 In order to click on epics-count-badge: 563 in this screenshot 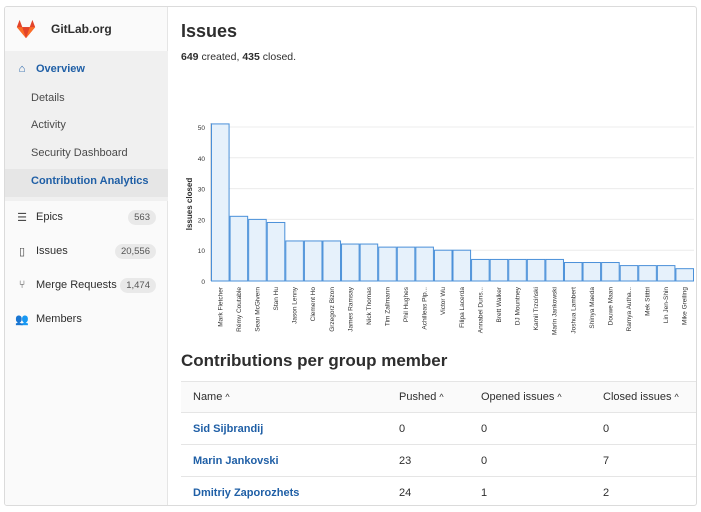, I will do `click(142, 217)`.